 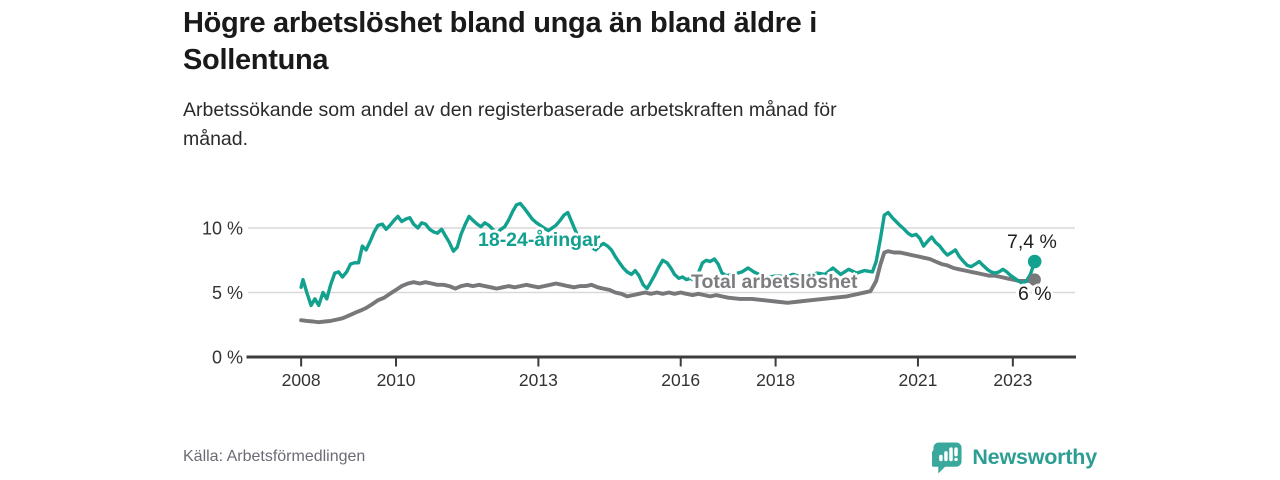 I want to click on newsworthy-wordmark: Newsworthy, so click(x=1034, y=456).